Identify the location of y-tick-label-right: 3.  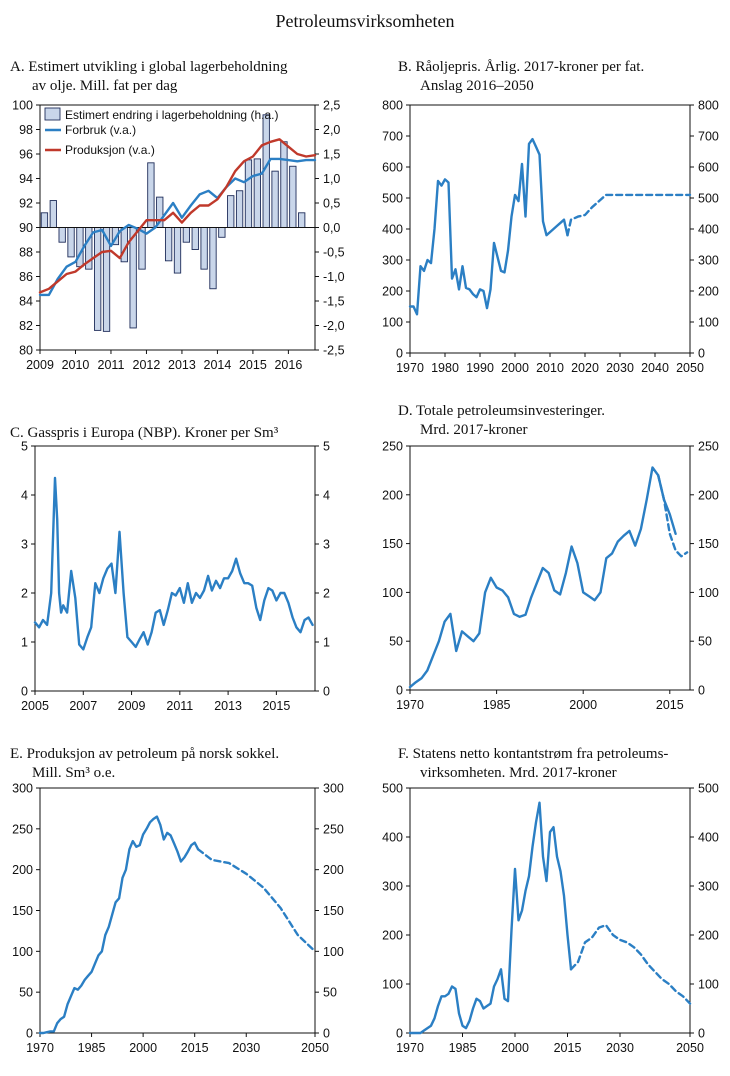
(326, 545).